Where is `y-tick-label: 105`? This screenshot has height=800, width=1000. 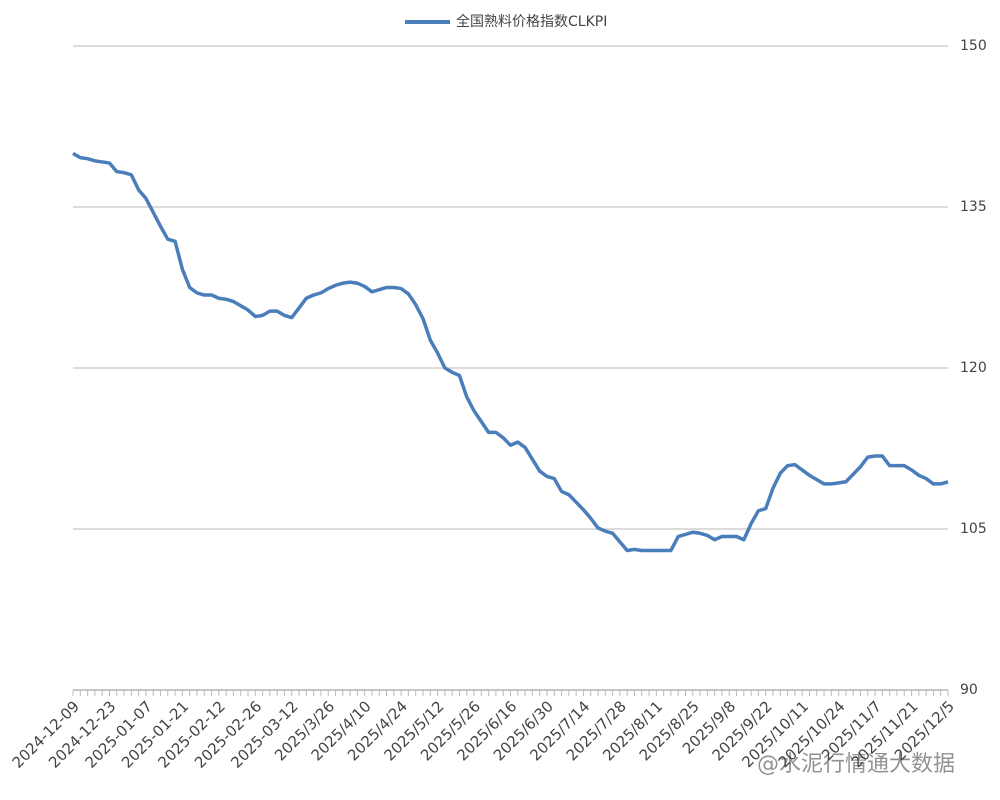
y-tick-label: 105 is located at coordinates (973, 529).